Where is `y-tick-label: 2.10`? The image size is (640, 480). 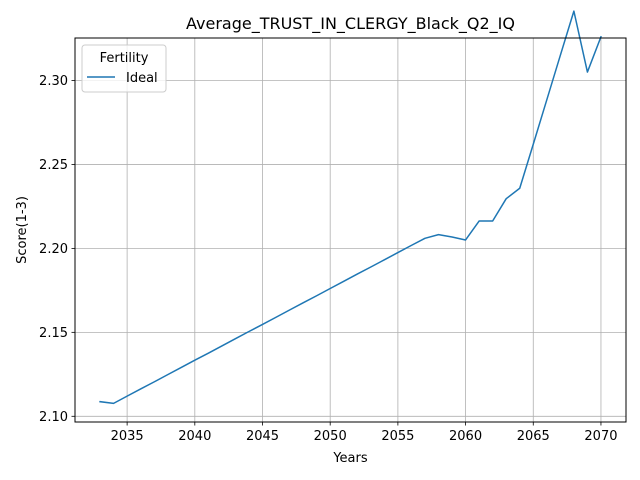 y-tick-label: 2.10 is located at coordinates (53, 417).